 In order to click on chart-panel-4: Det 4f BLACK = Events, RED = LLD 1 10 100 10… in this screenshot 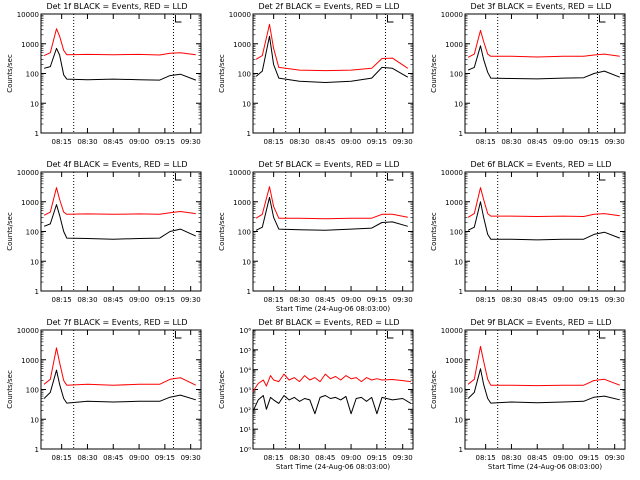, I will do `click(104, 232)`.